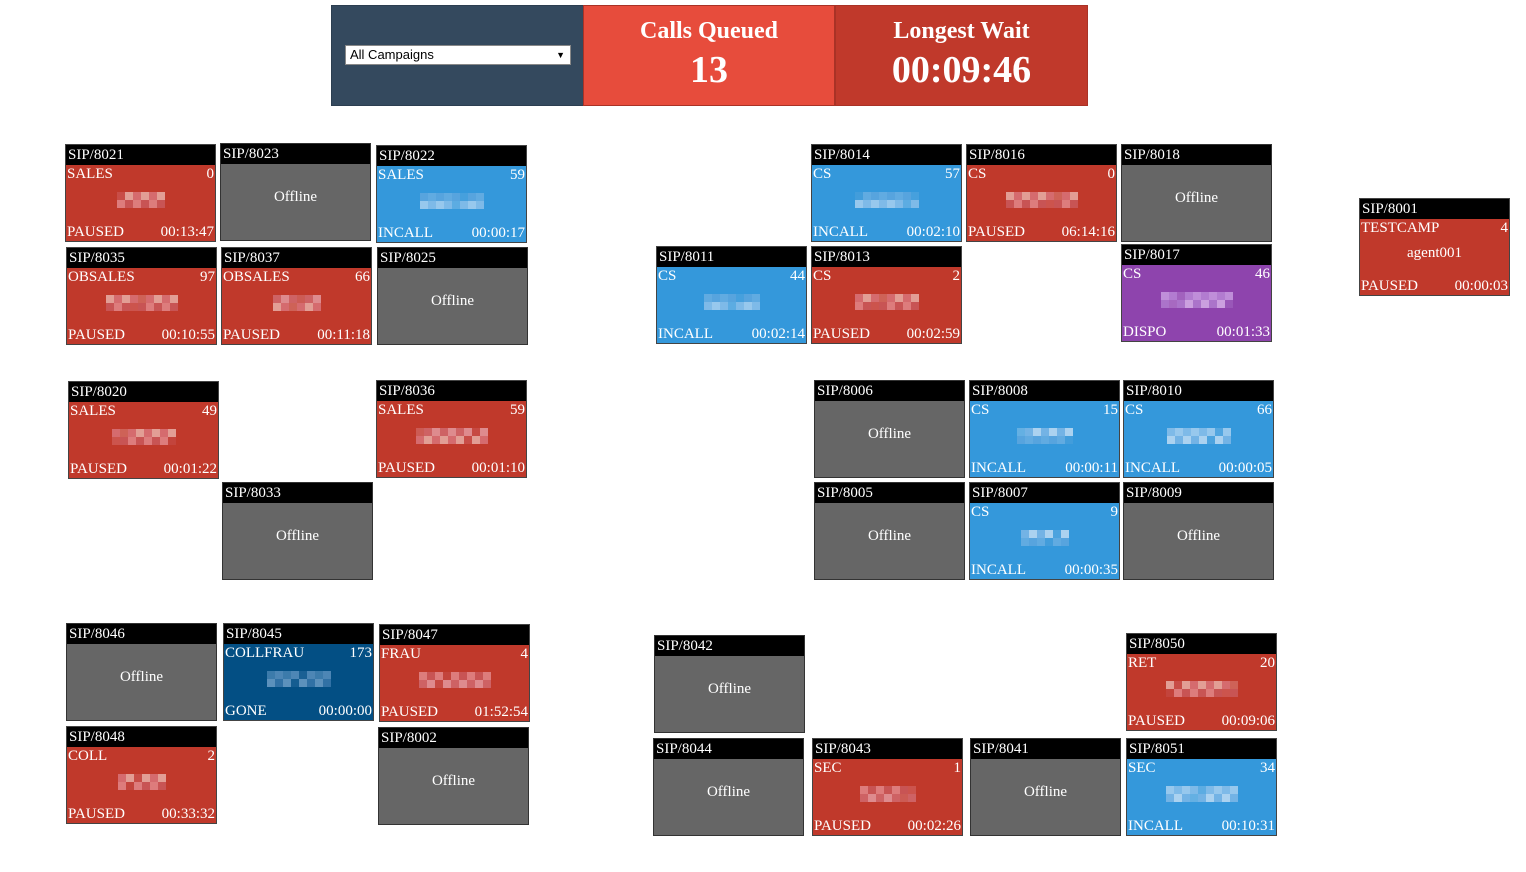 The image size is (1526, 872). Describe the element at coordinates (1041, 203) in the screenshot. I see `agent-status-body: CS 0 PAUSED 06:14:16` at that location.